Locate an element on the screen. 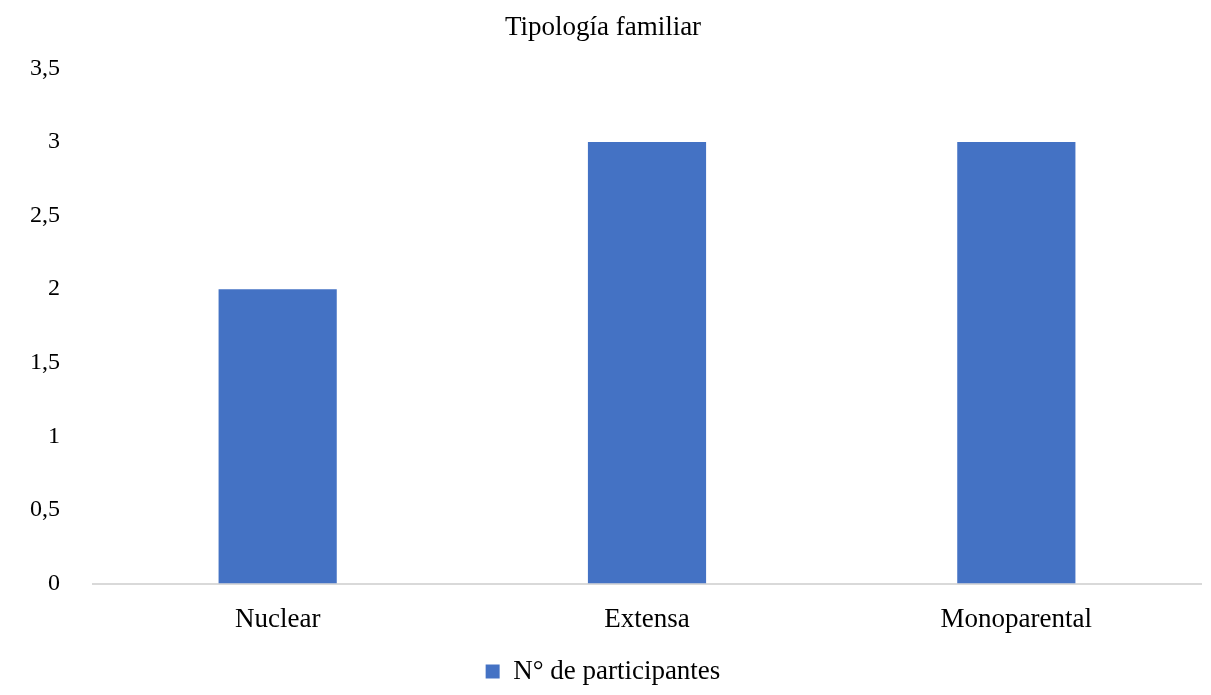 This screenshot has height=695, width=1211. y-tick-label: 0 is located at coordinates (54, 581).